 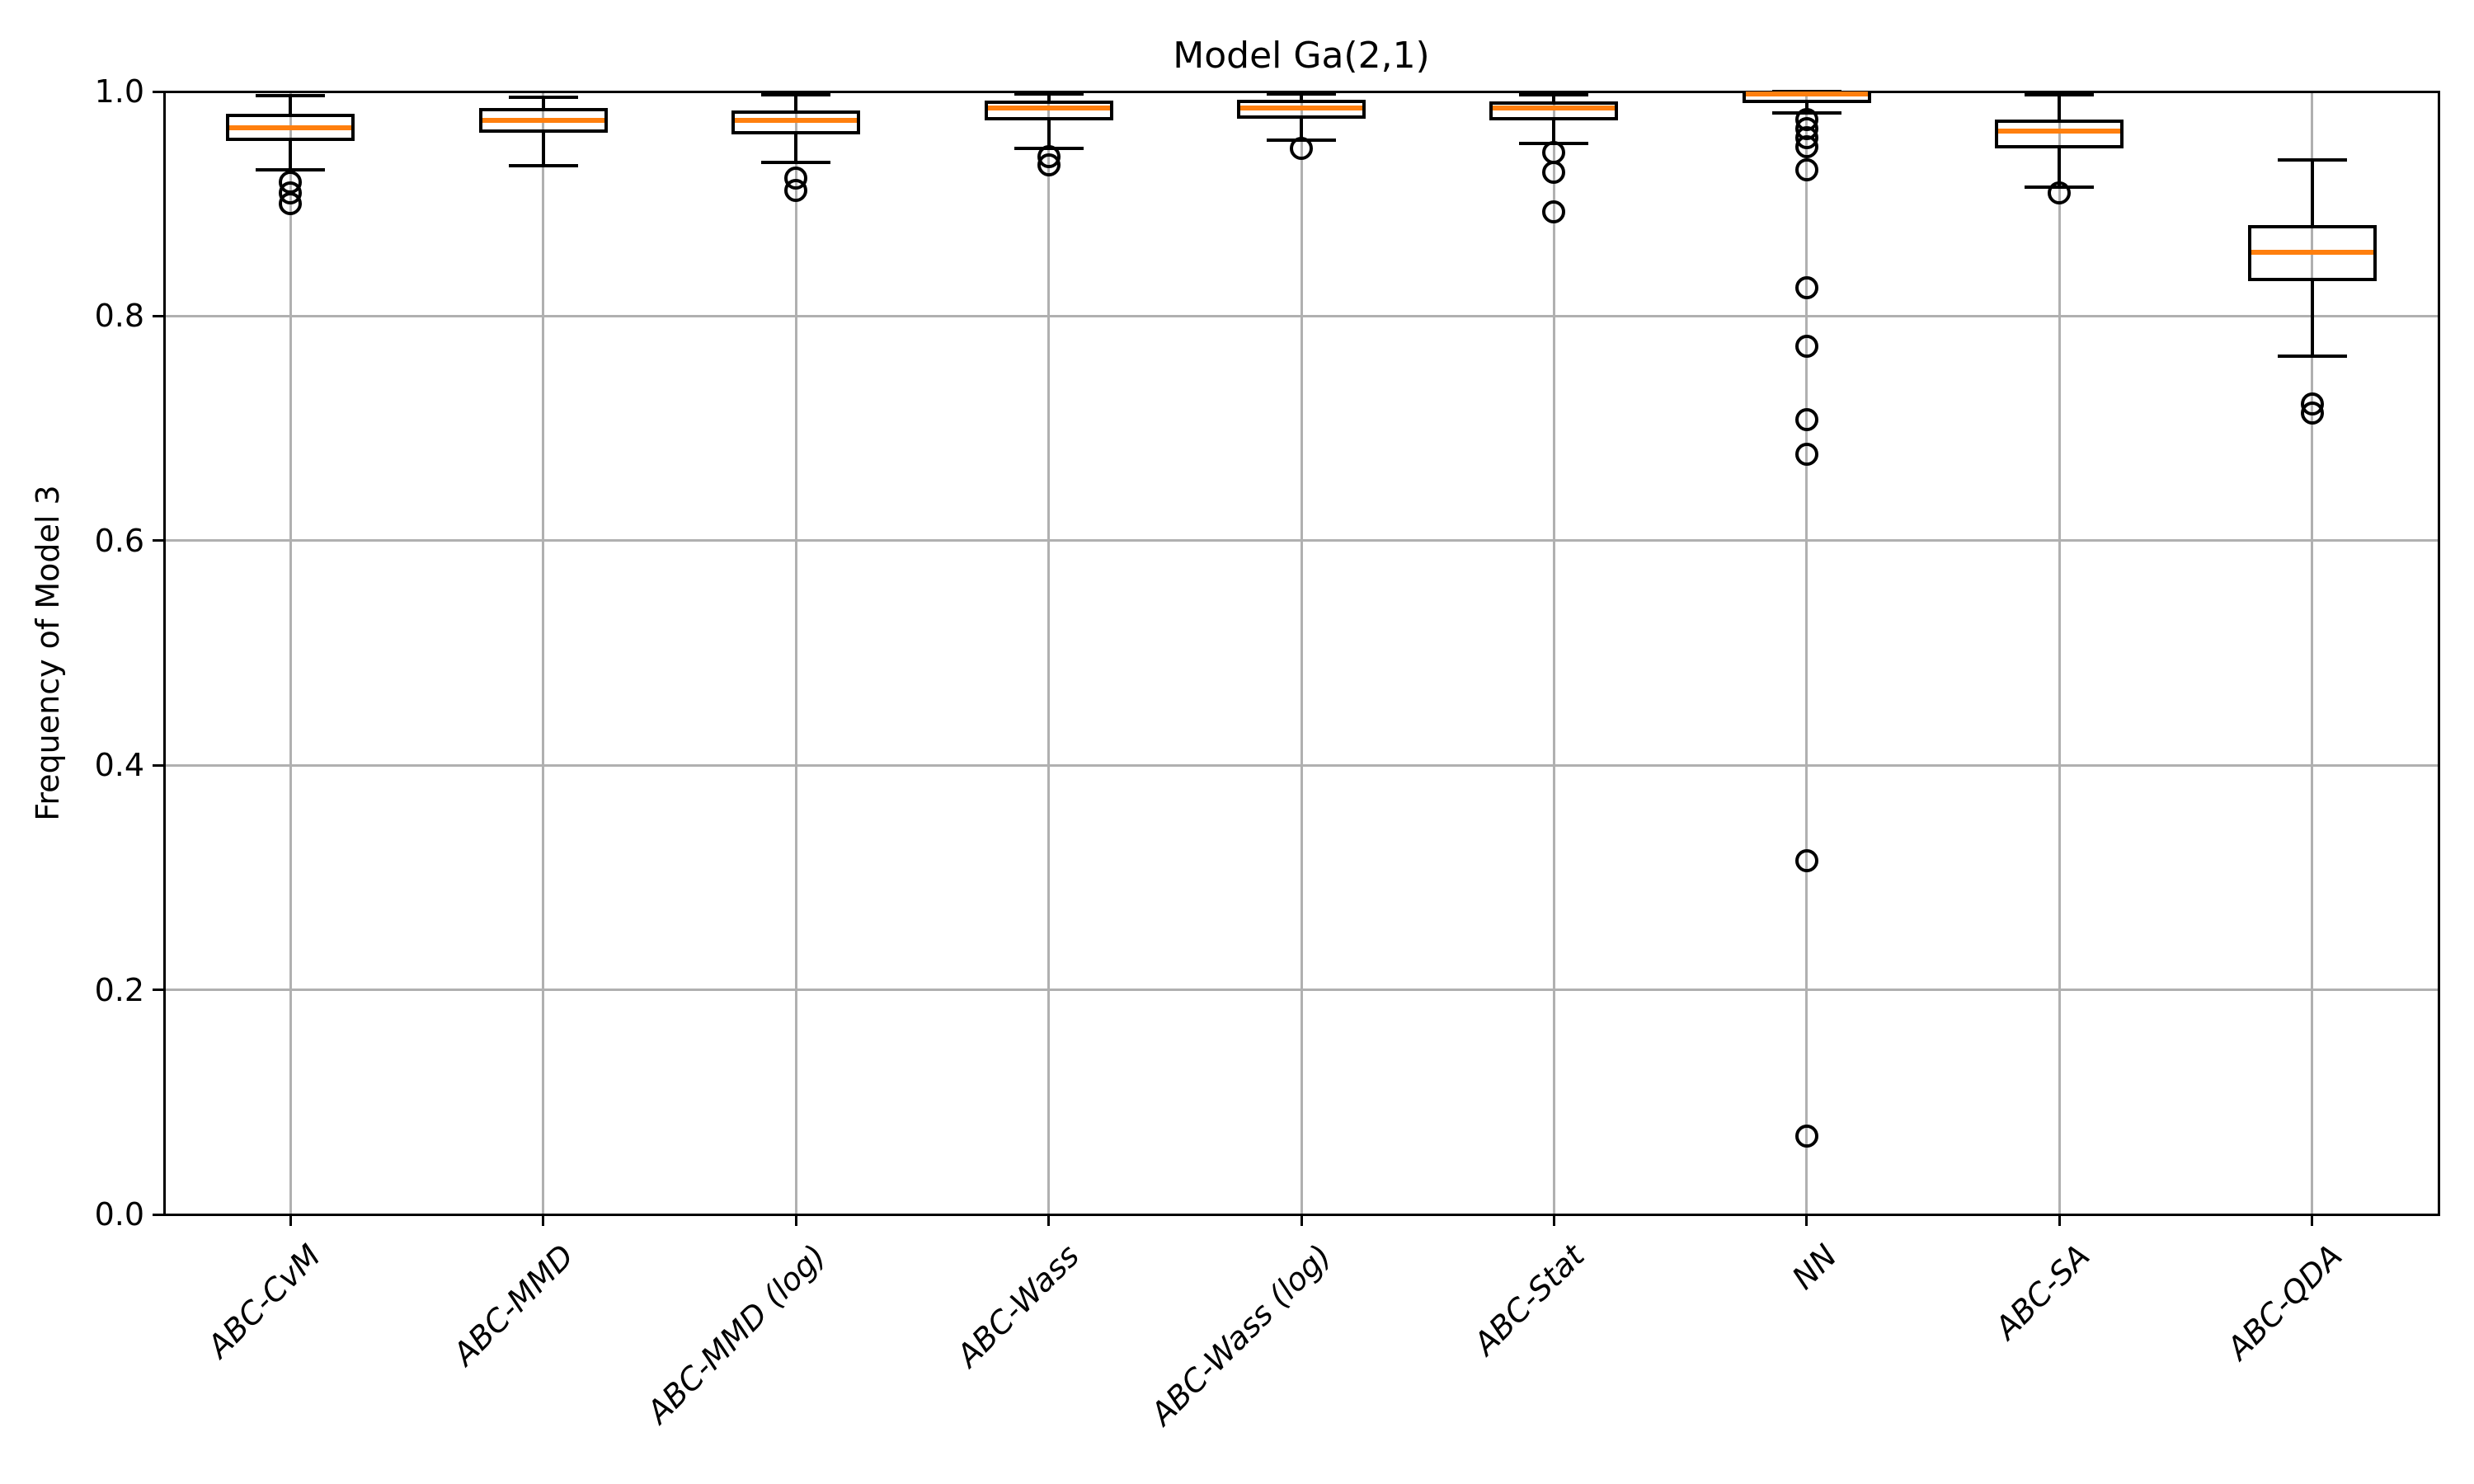 What do you see at coordinates (119, 989) in the screenshot?
I see `y-tick-label: 0.2` at bounding box center [119, 989].